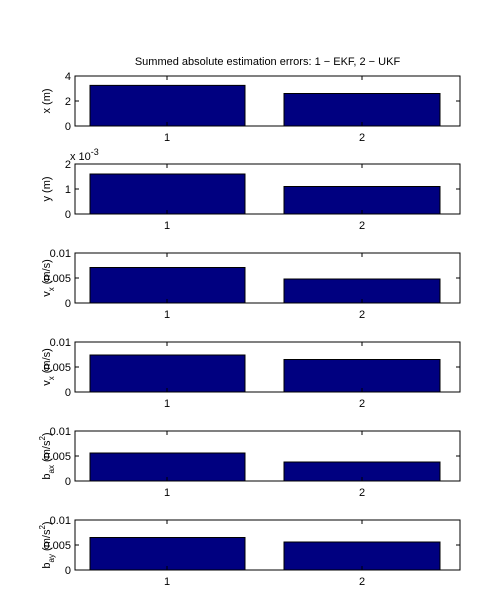 This screenshot has height=599, width=488. Describe the element at coordinates (68, 77) in the screenshot. I see `y-tick-label: 4` at that location.